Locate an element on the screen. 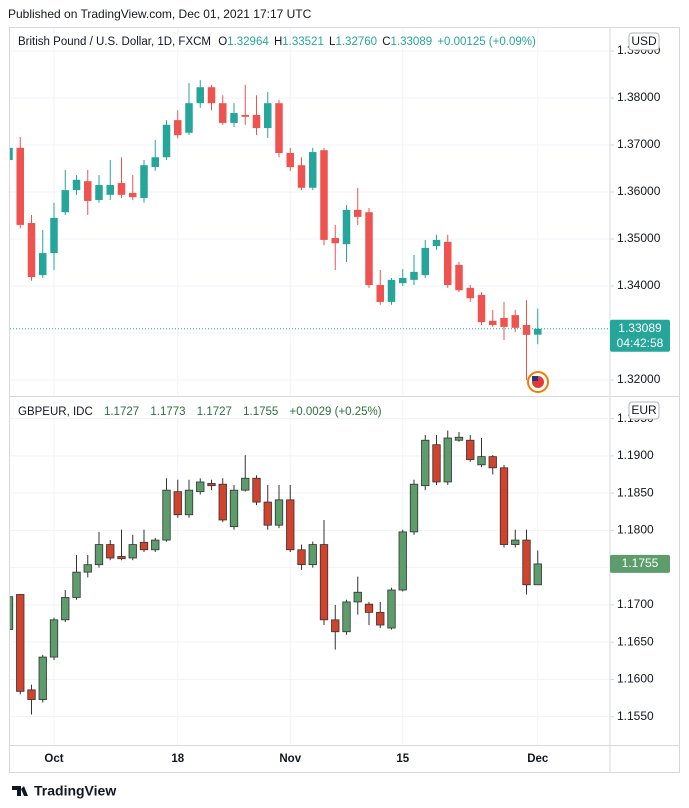 Image resolution: width=689 pixels, height=808 pixels. l-value: 1.32760 is located at coordinates (356, 42).